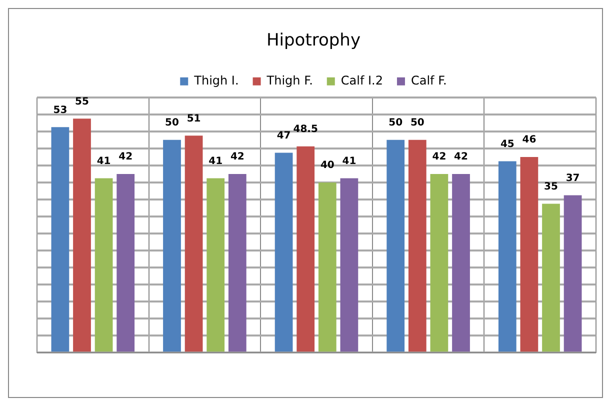 This screenshot has height=406, width=611. Describe the element at coordinates (507, 144) in the screenshot. I see `data-label: 45` at that location.